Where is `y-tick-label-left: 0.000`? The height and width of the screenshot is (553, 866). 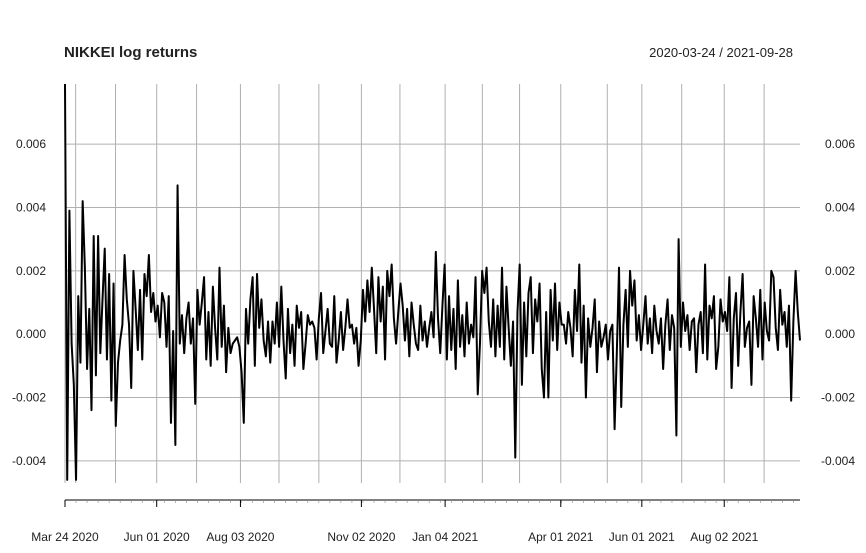
y-tick-label-left: 0.000 is located at coordinates (31, 334).